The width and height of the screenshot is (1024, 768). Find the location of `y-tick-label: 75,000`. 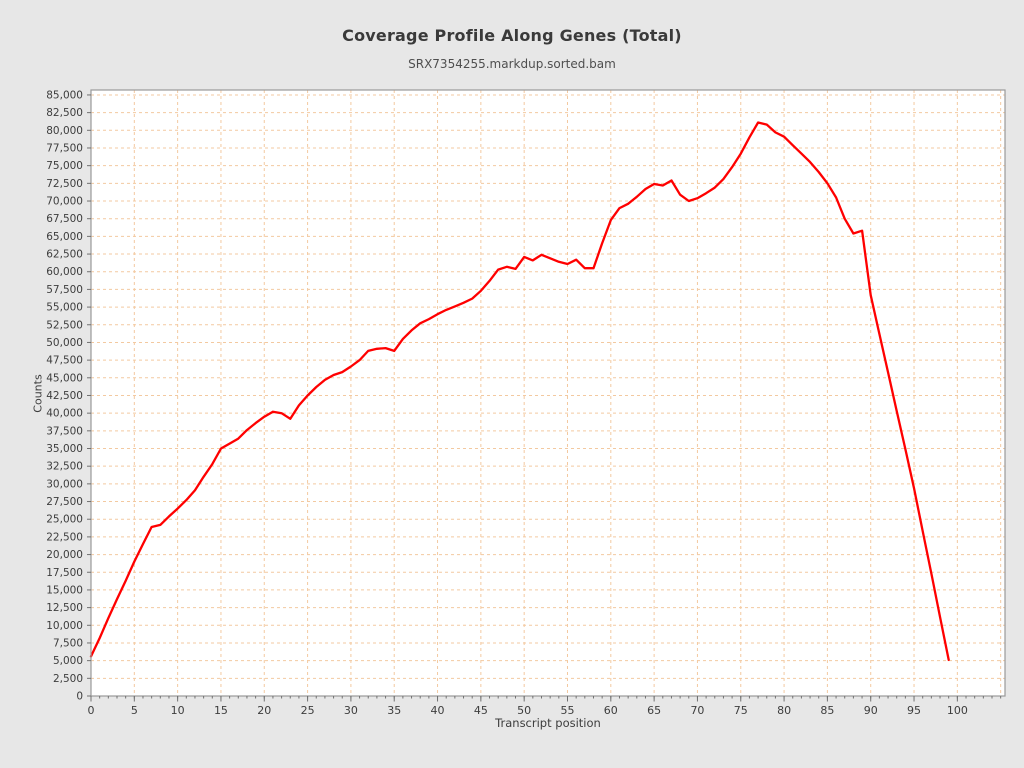

y-tick-label: 75,000 is located at coordinates (64, 166).